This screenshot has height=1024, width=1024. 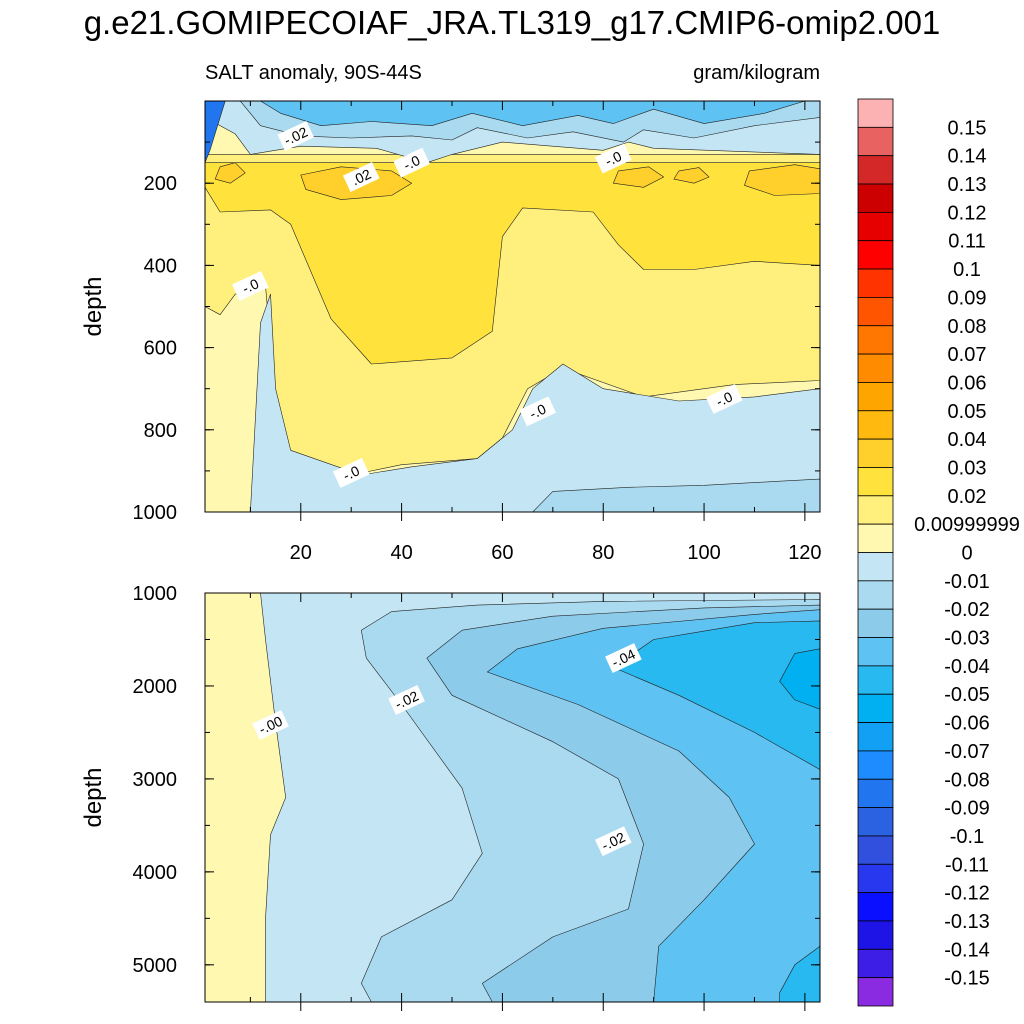 What do you see at coordinates (967, 837) in the screenshot?
I see `colorbar-label: -0.1` at bounding box center [967, 837].